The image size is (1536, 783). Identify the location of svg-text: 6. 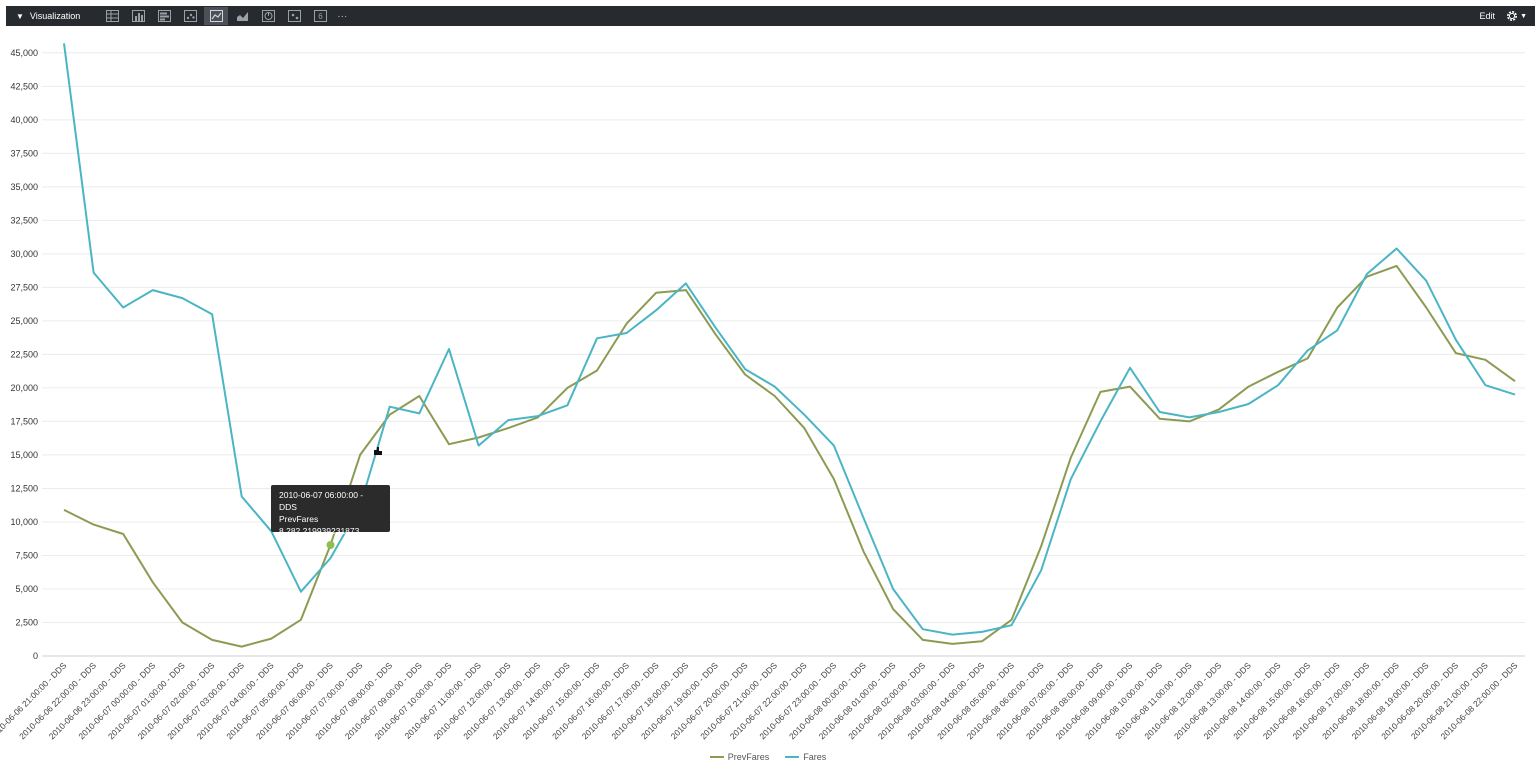
(320, 16).